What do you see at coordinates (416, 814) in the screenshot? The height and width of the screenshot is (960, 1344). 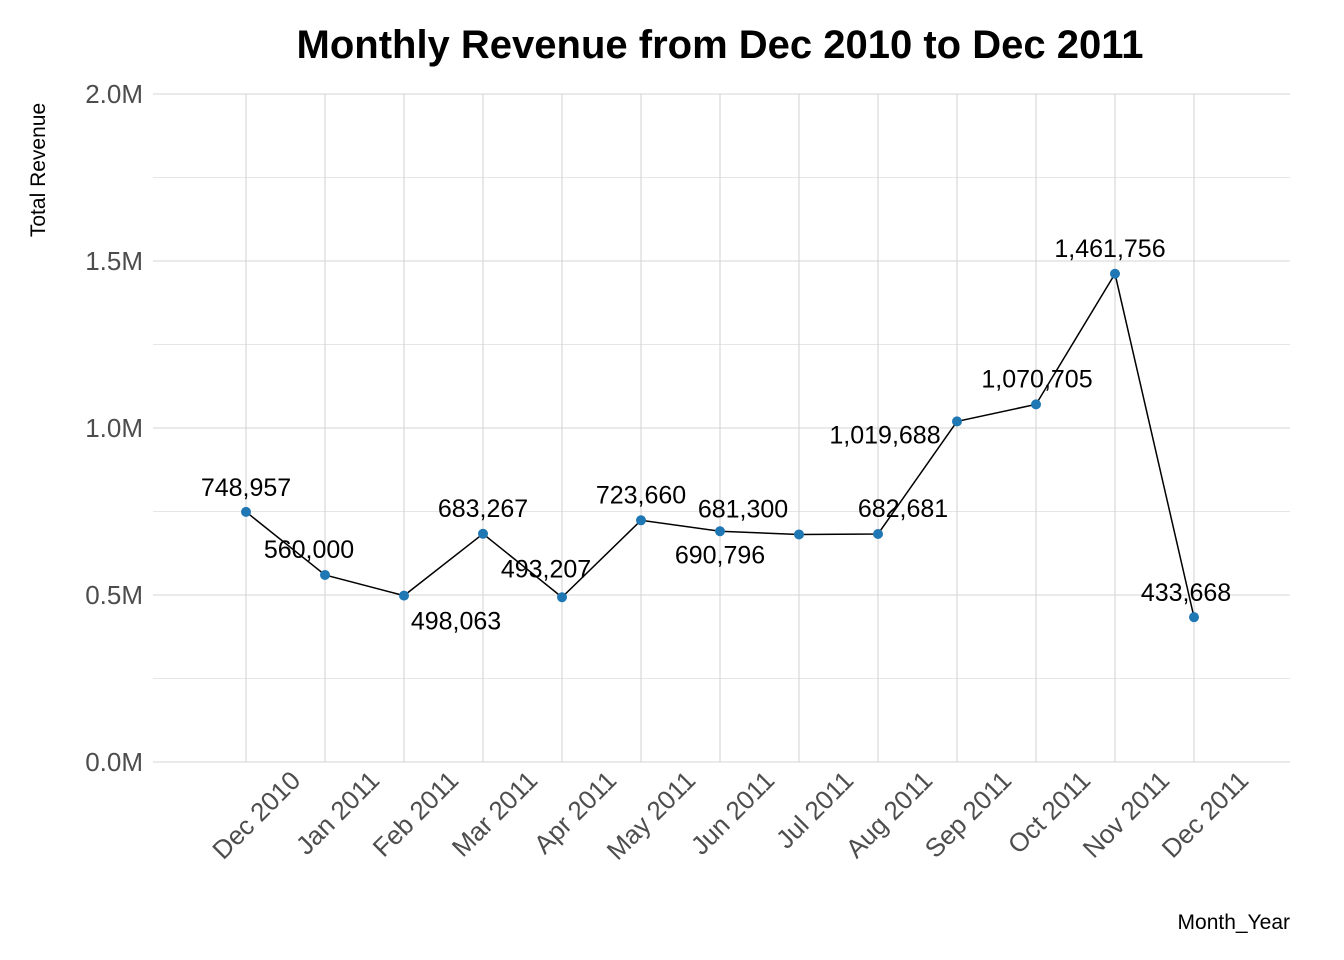 I see `x-tick-label: Feb 2011` at bounding box center [416, 814].